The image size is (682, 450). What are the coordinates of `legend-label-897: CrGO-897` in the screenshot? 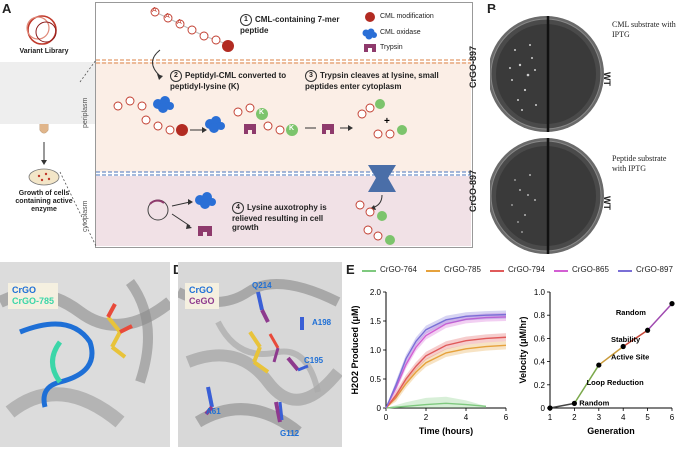 It's located at (654, 269).